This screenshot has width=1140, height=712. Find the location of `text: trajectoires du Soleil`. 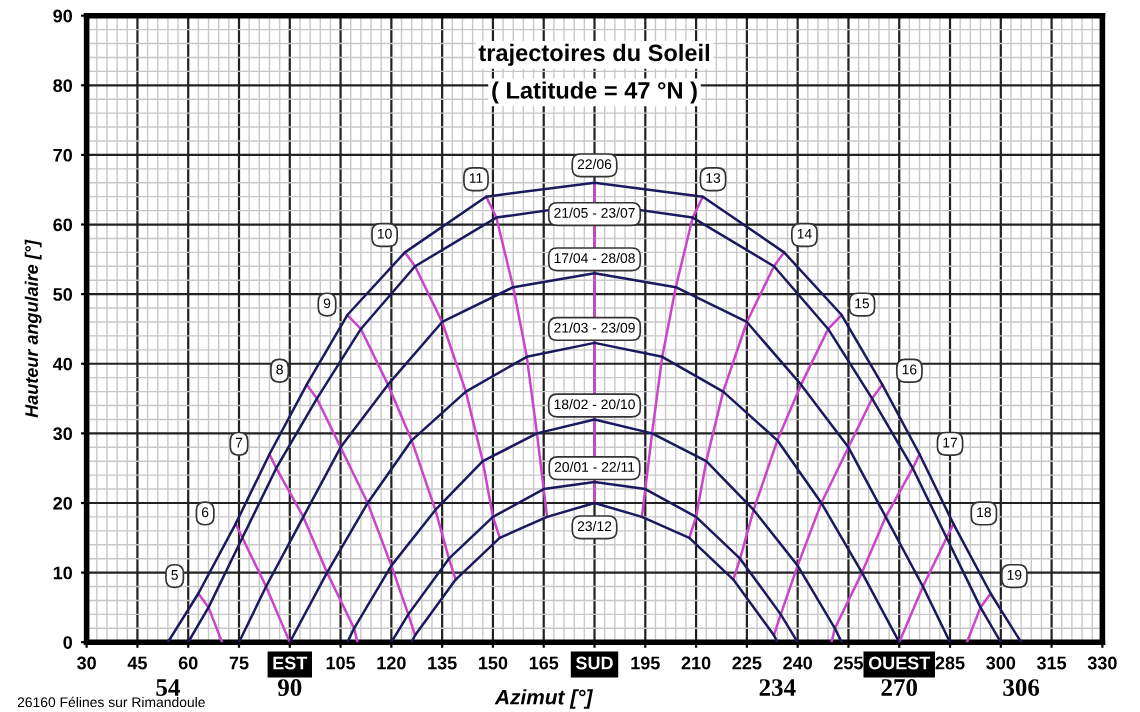

text: trajectoires du Soleil is located at coordinates (593, 54).